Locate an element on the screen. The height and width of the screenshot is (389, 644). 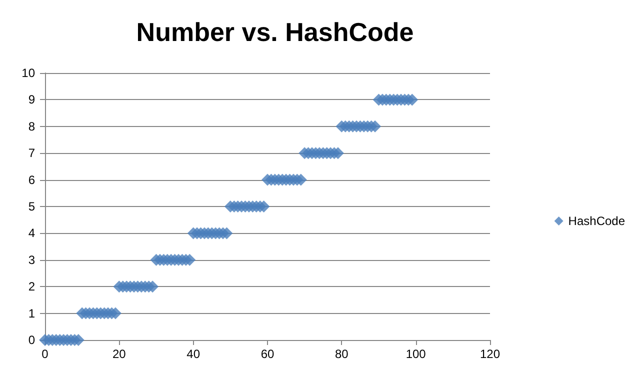
y-tick-label: 8 is located at coordinates (32, 126).